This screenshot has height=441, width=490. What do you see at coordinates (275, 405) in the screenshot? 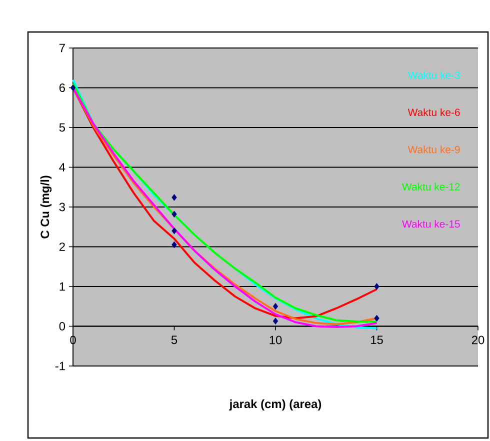
I see `x-axis-title: jarak (cm) (area)` at bounding box center [275, 405].